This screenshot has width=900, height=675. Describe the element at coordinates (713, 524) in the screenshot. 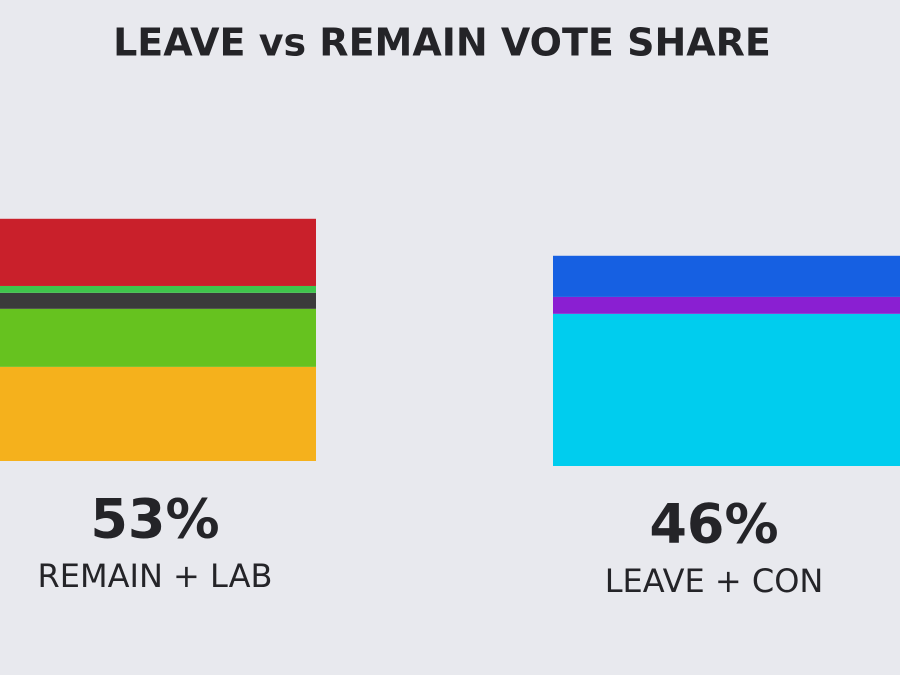

I see `total-label: 46%` at that location.